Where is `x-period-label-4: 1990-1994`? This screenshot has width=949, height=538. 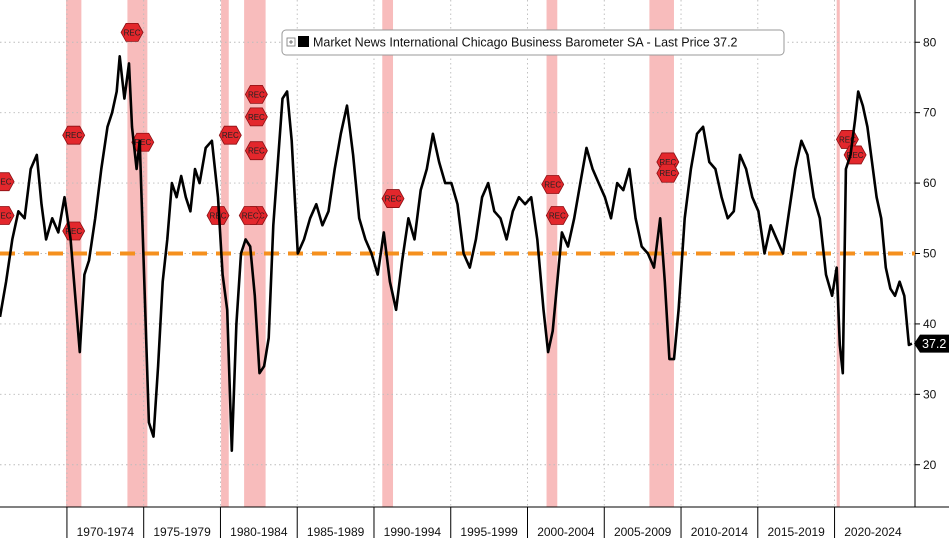
x-period-label-4: 1990-1994 is located at coordinates (413, 531).